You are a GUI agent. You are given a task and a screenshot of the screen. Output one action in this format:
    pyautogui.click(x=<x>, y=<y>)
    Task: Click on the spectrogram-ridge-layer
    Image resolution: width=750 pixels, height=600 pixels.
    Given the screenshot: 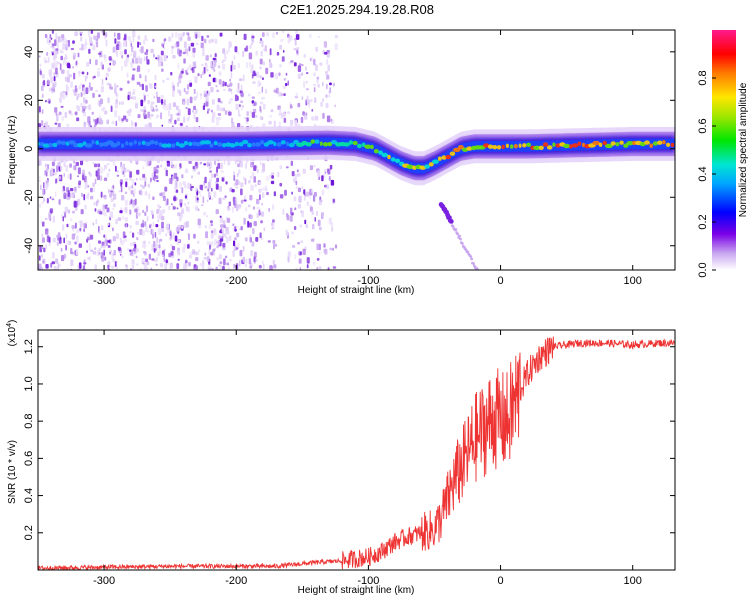 What is the action you would take?
    pyautogui.click(x=356, y=155)
    